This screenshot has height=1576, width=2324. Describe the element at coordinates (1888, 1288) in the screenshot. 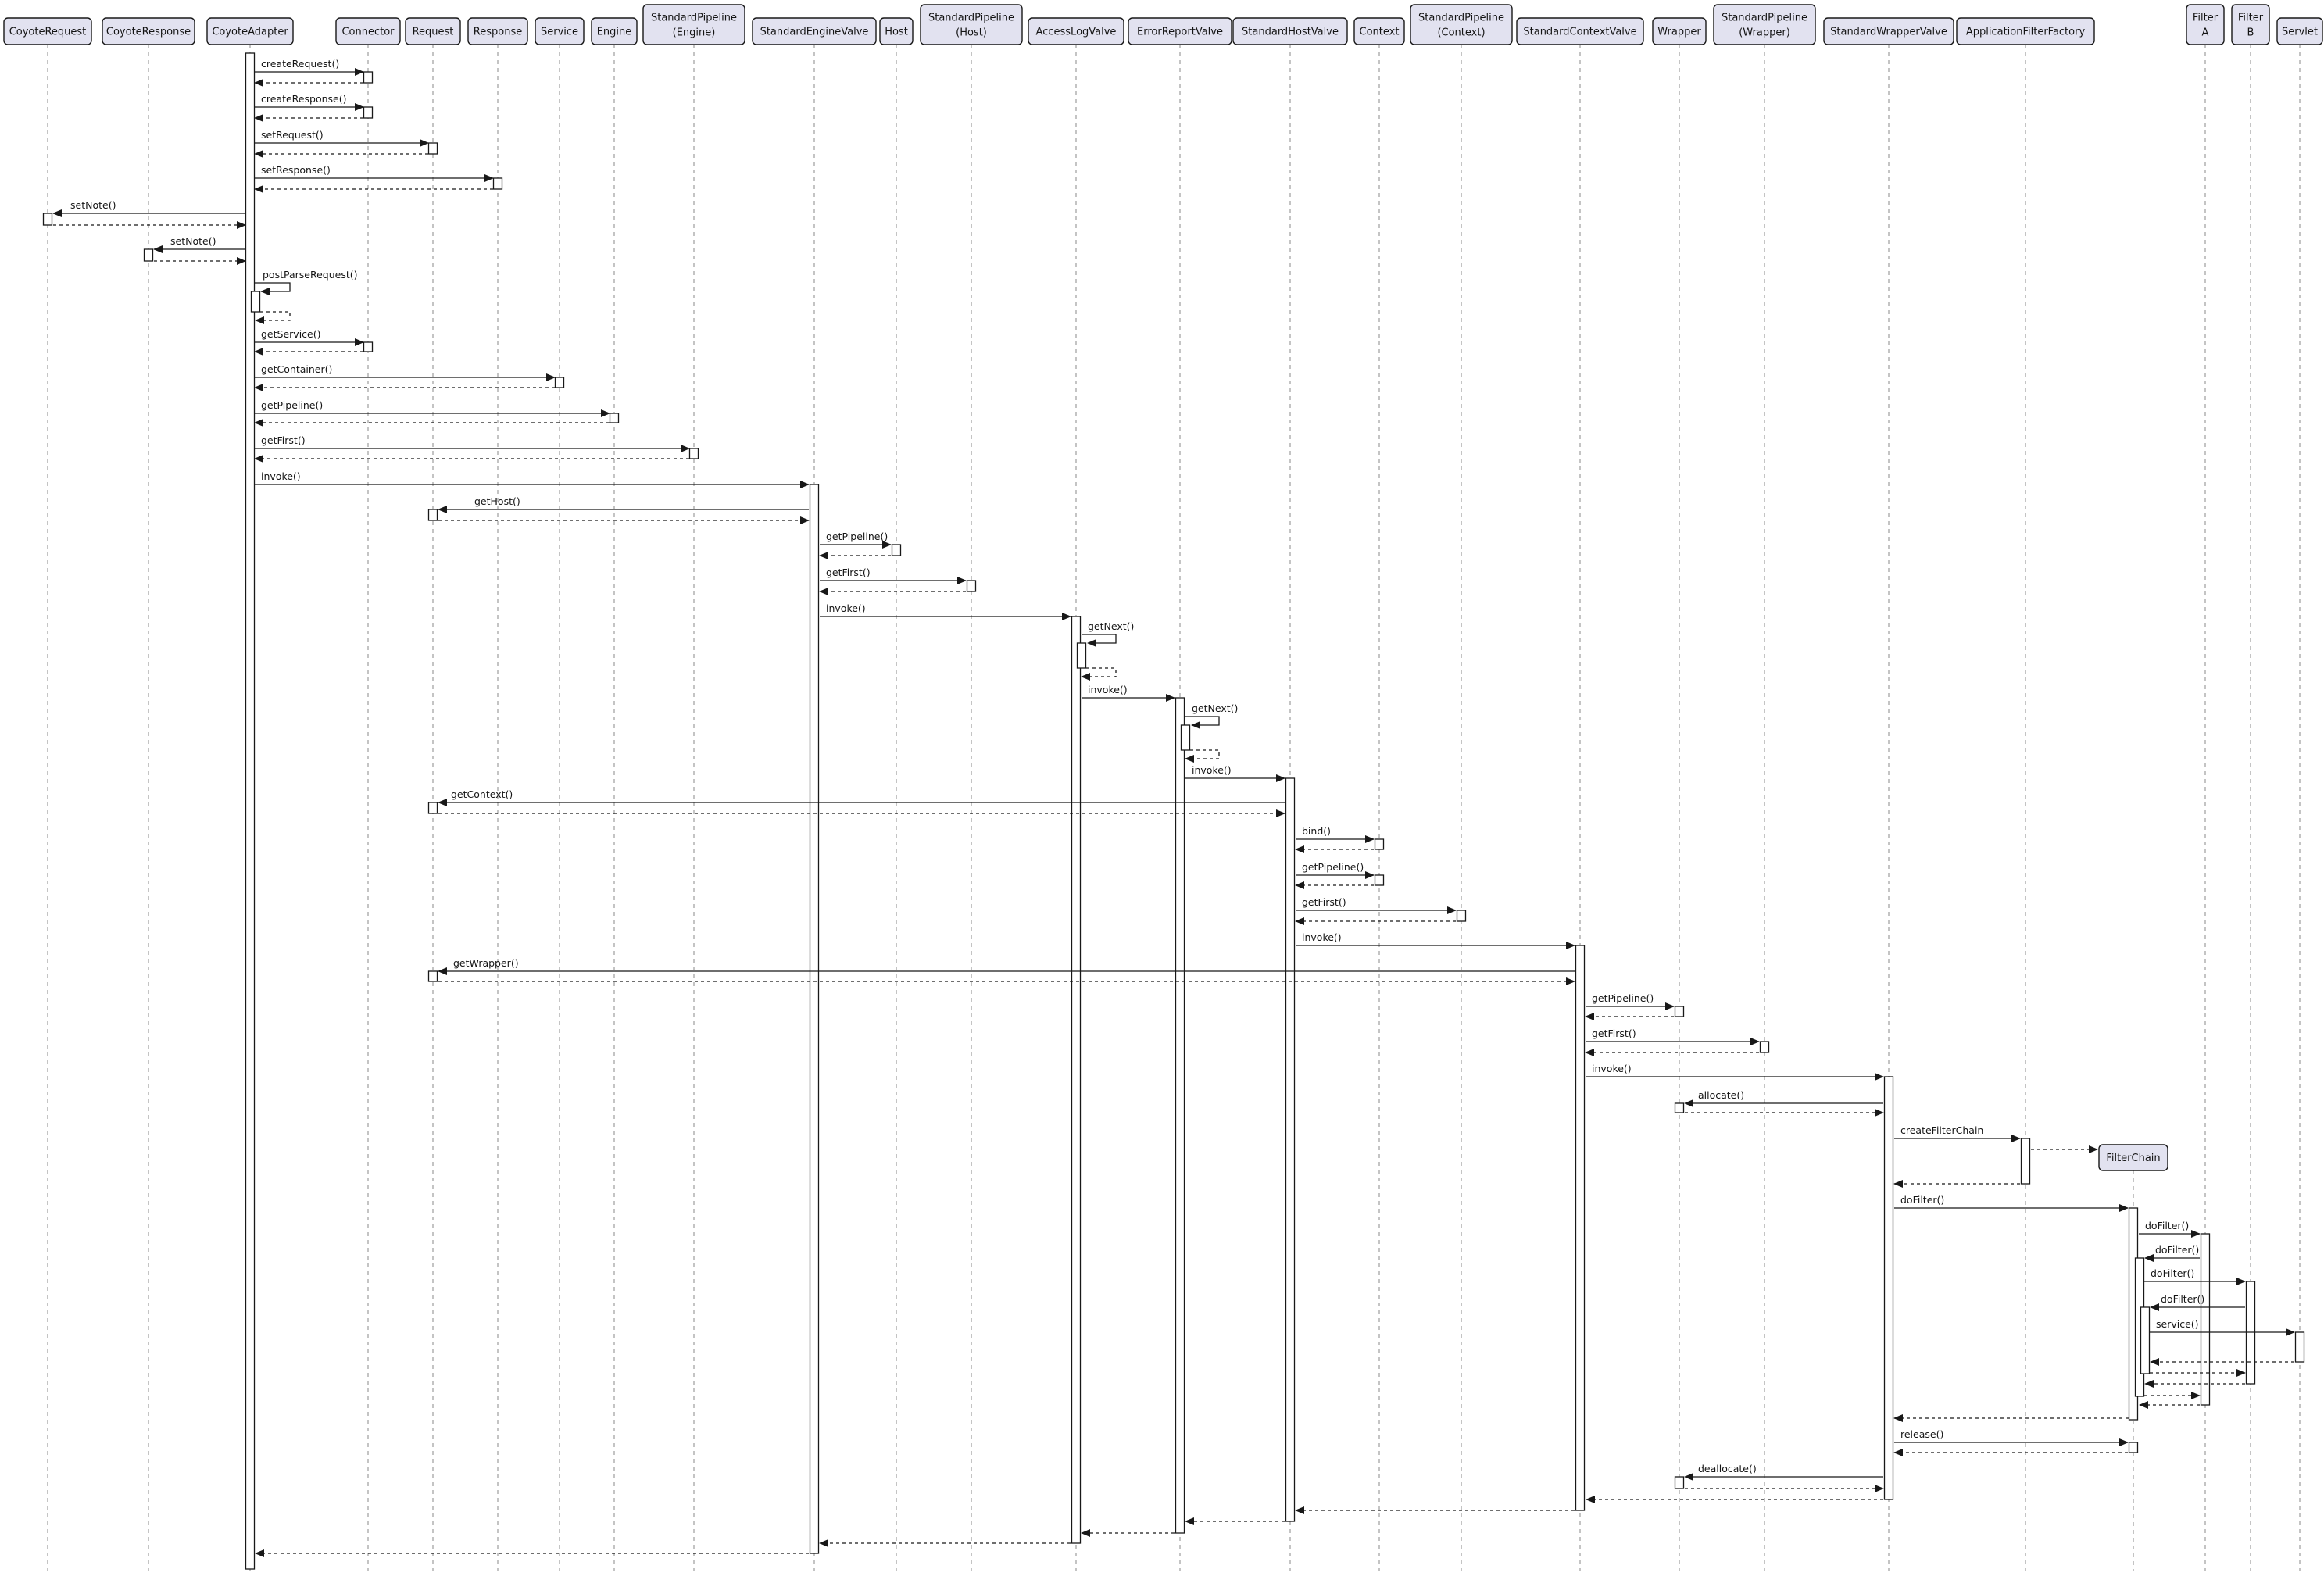

I see `activation-bar-standard-wrapper-valve` at that location.